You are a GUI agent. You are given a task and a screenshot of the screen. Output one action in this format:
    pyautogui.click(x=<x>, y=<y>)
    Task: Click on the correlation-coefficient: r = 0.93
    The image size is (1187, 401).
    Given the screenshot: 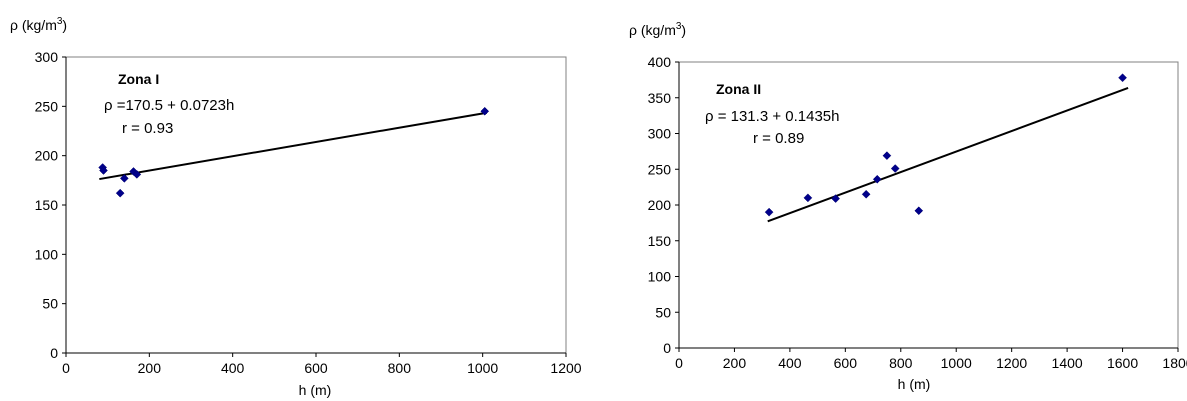 What is the action you would take?
    pyautogui.click(x=147, y=128)
    